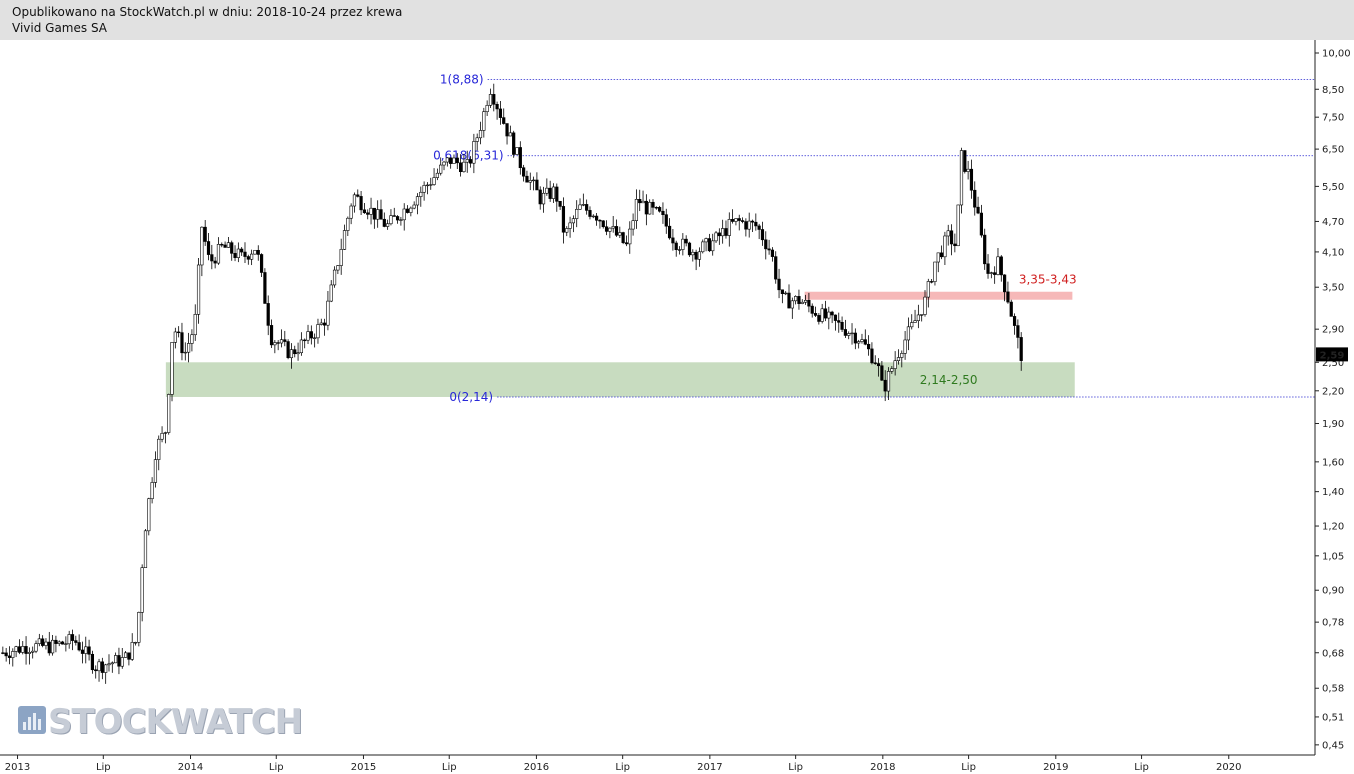  I want to click on time-tick-label: 2020, so click(1228, 767).